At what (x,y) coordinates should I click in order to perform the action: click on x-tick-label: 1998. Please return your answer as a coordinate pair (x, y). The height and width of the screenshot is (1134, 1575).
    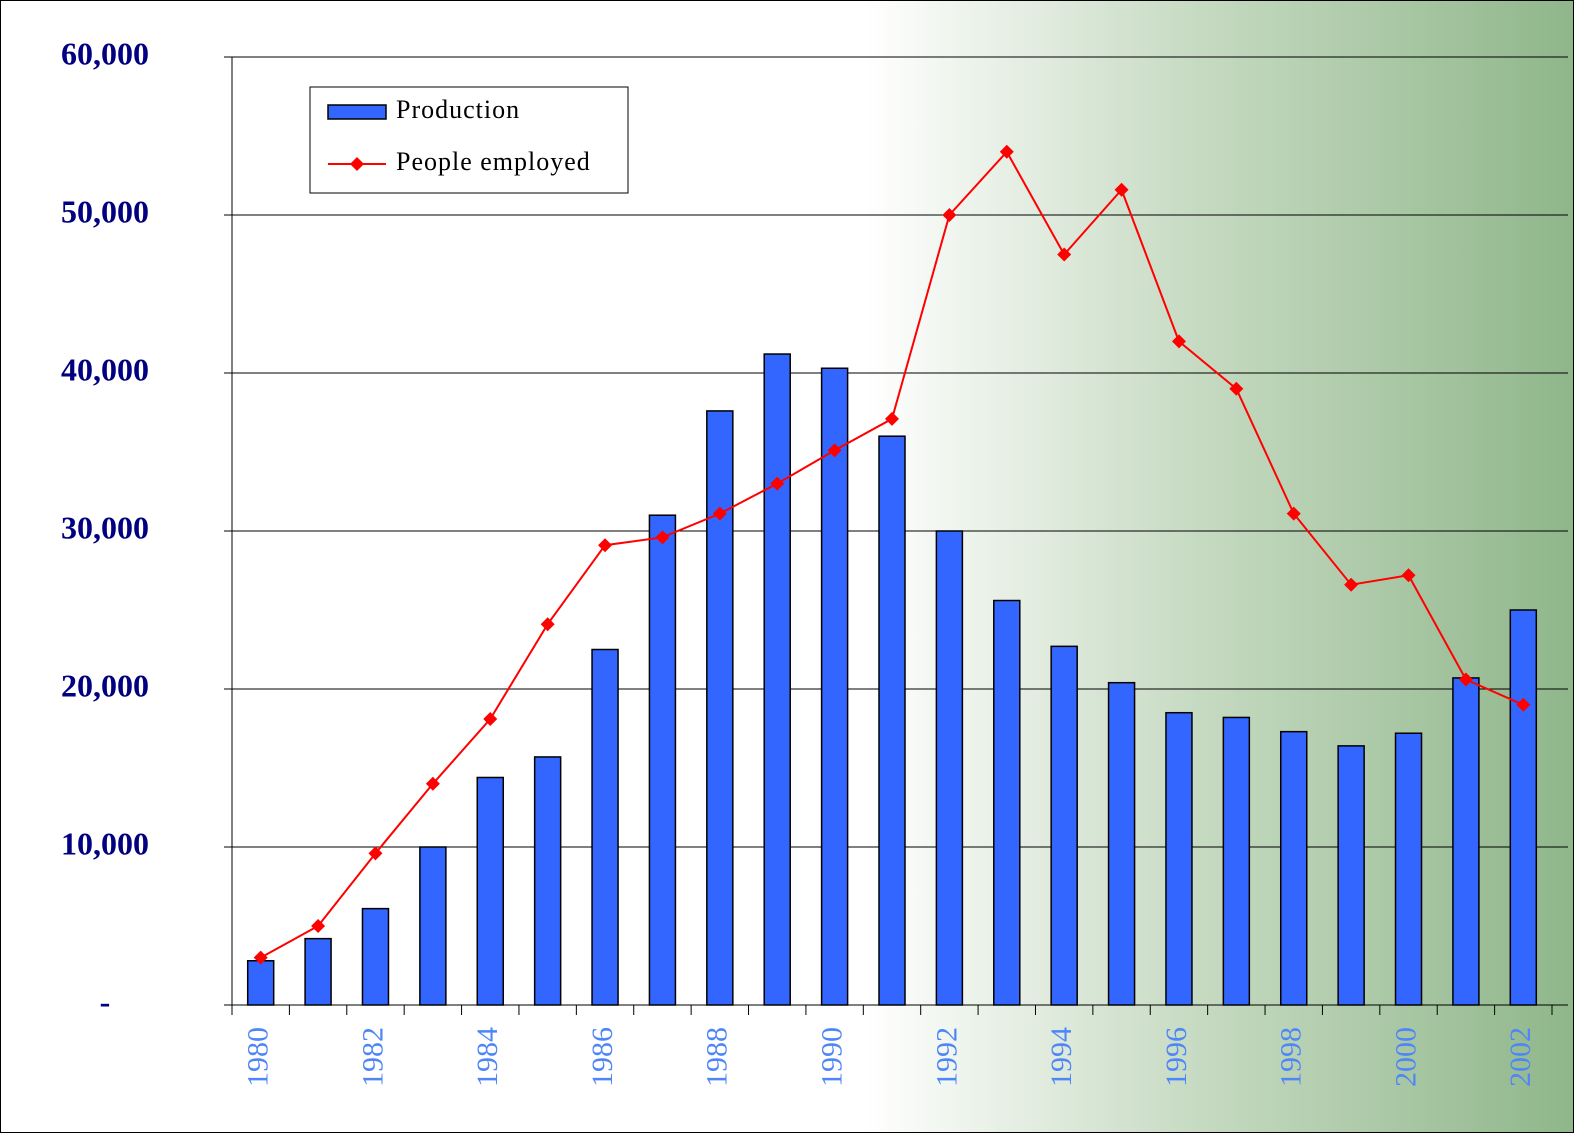
    Looking at the image, I should click on (1291, 1057).